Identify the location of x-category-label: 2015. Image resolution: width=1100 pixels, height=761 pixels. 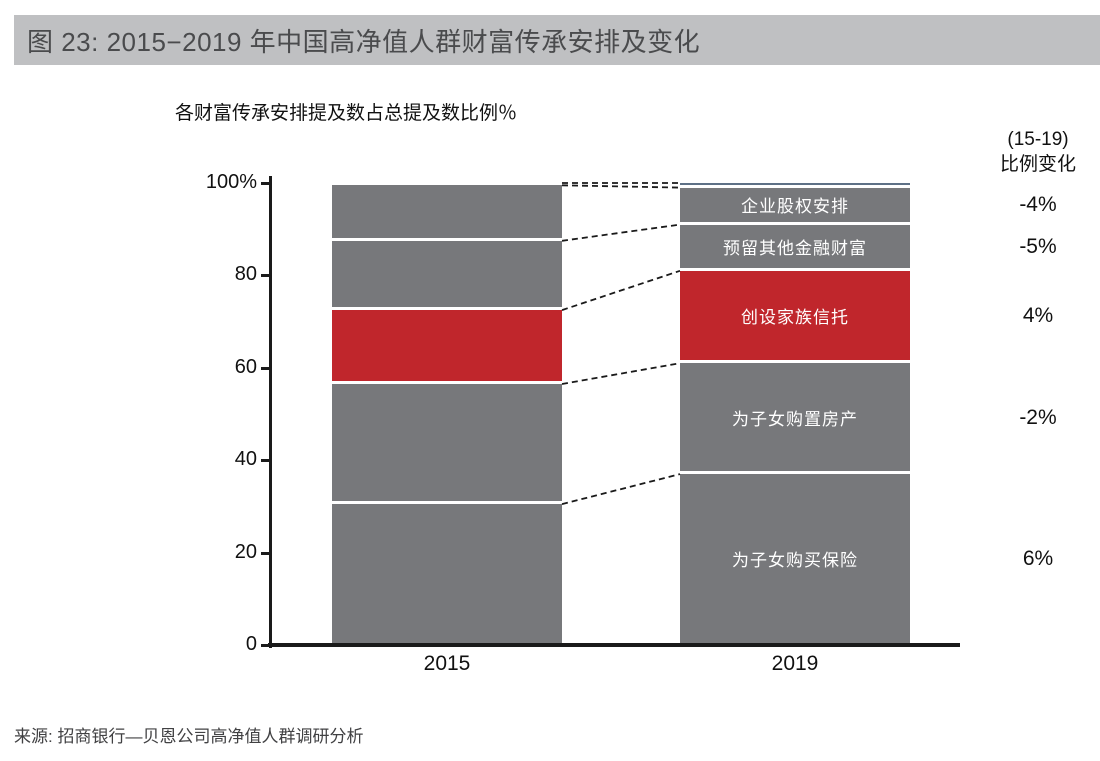
(447, 663).